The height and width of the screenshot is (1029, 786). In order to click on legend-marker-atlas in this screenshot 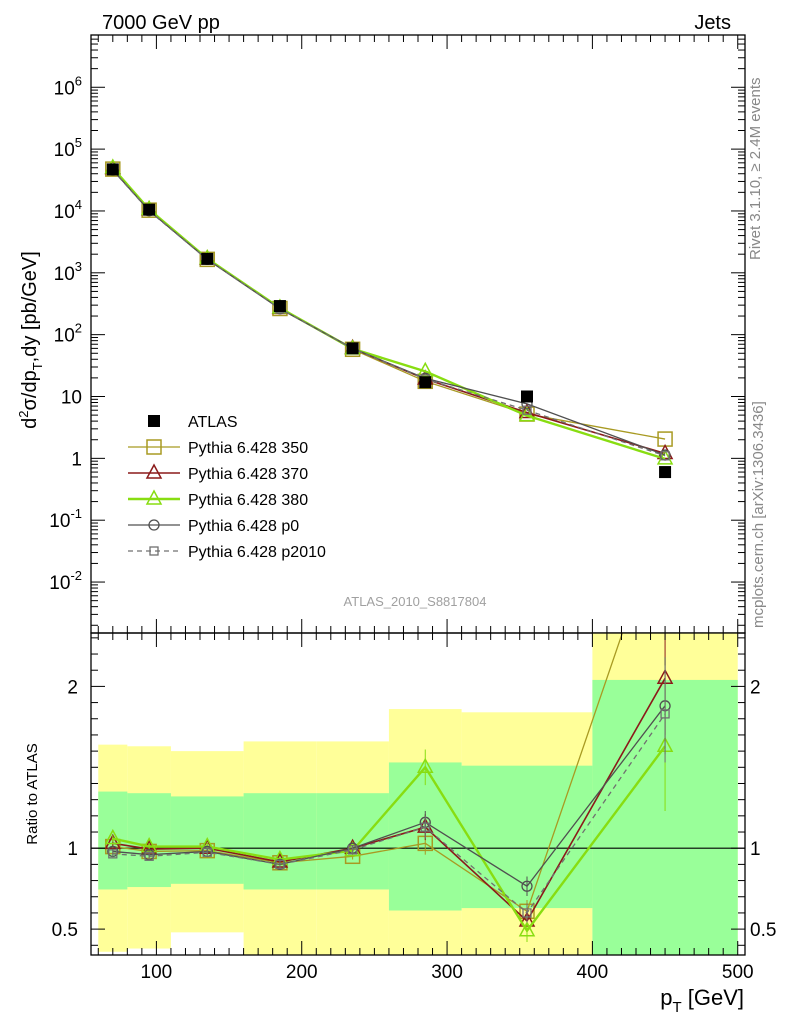, I will do `click(154, 421)`.